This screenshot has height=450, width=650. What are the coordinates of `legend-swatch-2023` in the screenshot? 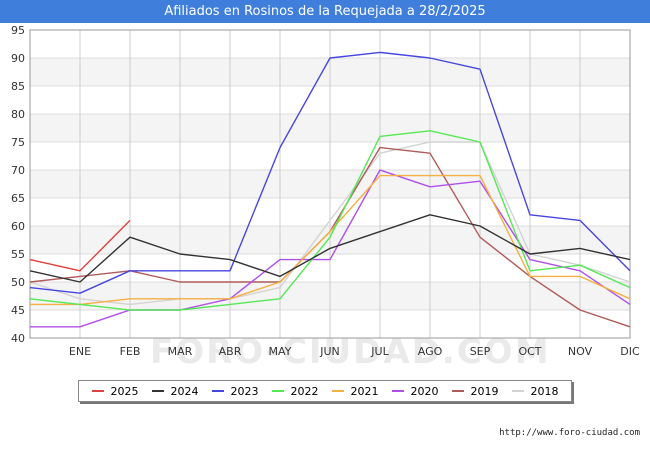 It's located at (217, 391).